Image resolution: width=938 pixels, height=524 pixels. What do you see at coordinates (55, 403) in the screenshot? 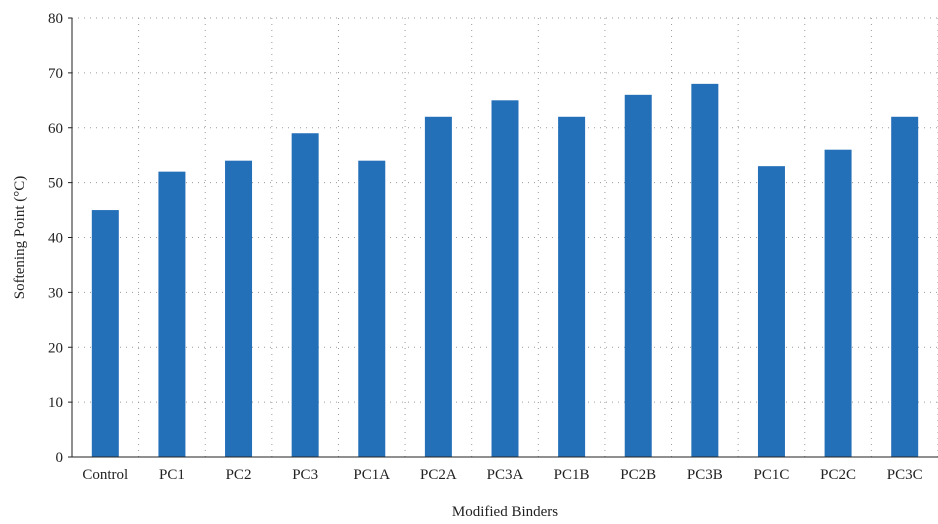
I see `y-tick-label: 10` at bounding box center [55, 403].